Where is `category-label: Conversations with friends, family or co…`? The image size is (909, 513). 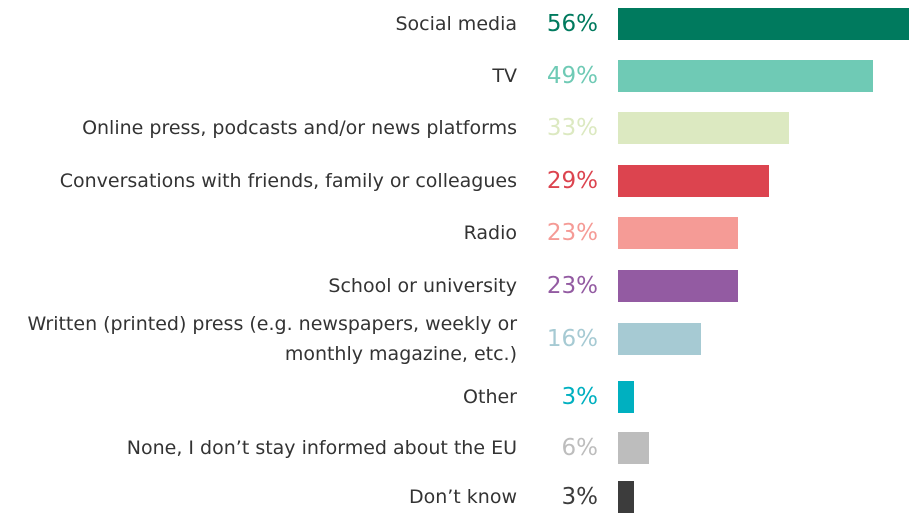
category-label: Conversations with friends, family or co… is located at coordinates (288, 181).